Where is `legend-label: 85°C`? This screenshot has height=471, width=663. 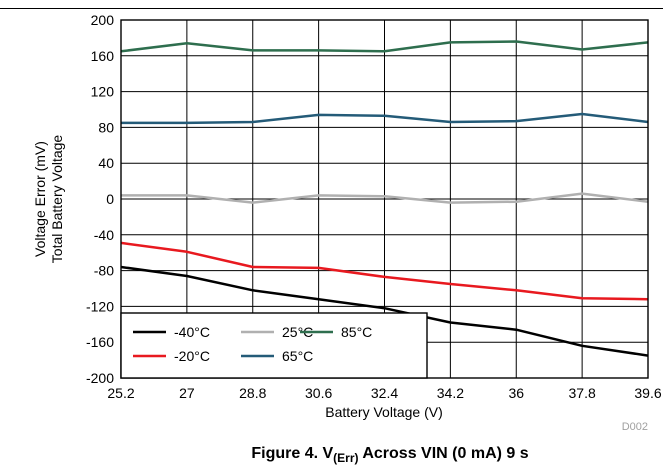
legend-label: 85°C is located at coordinates (356, 332).